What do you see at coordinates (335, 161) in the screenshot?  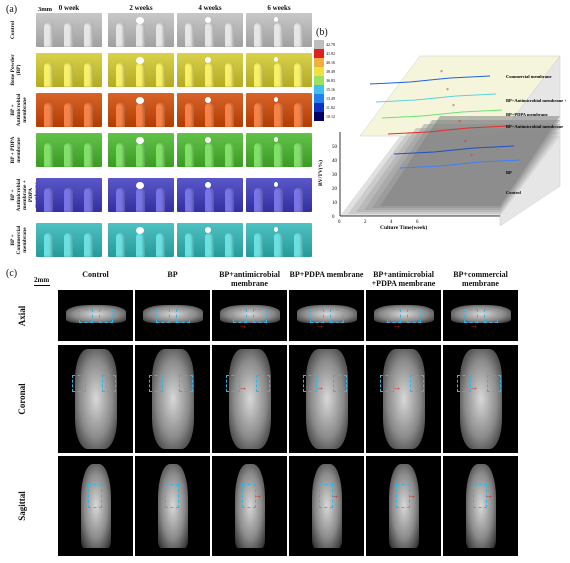 I see `y-tick-label: 40` at bounding box center [335, 161].